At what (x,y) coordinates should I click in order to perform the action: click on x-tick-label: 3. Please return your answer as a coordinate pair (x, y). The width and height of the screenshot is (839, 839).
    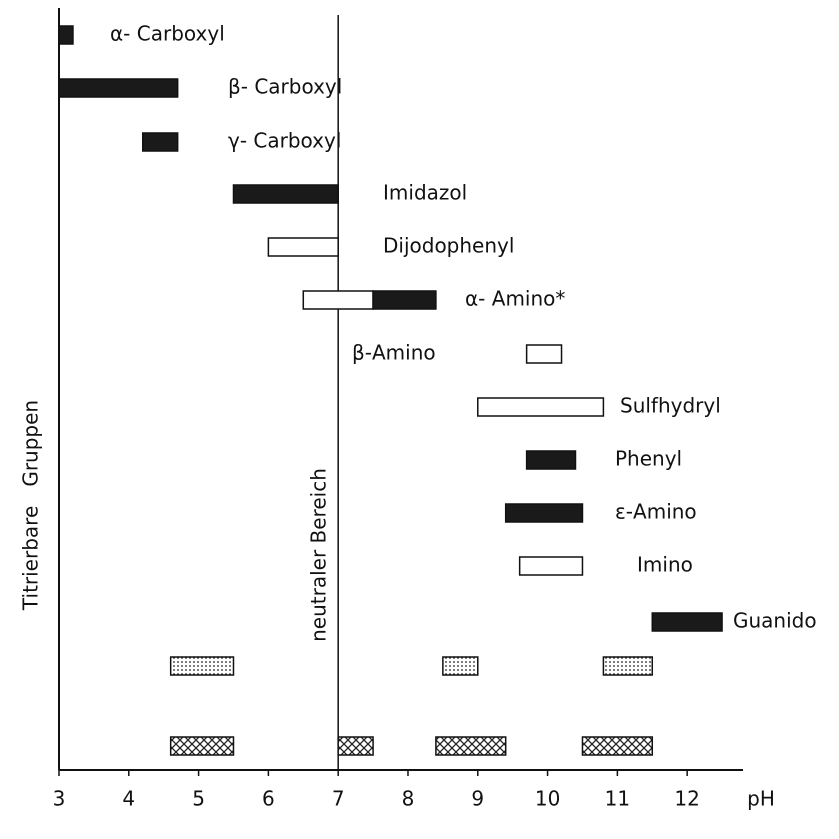
    Looking at the image, I should click on (59, 799).